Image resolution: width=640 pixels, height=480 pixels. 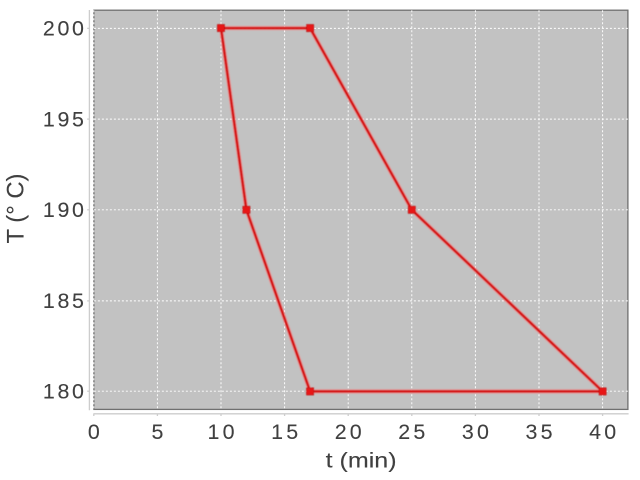 What do you see at coordinates (475, 432) in the screenshot?
I see `svg-text: 30` at bounding box center [475, 432].